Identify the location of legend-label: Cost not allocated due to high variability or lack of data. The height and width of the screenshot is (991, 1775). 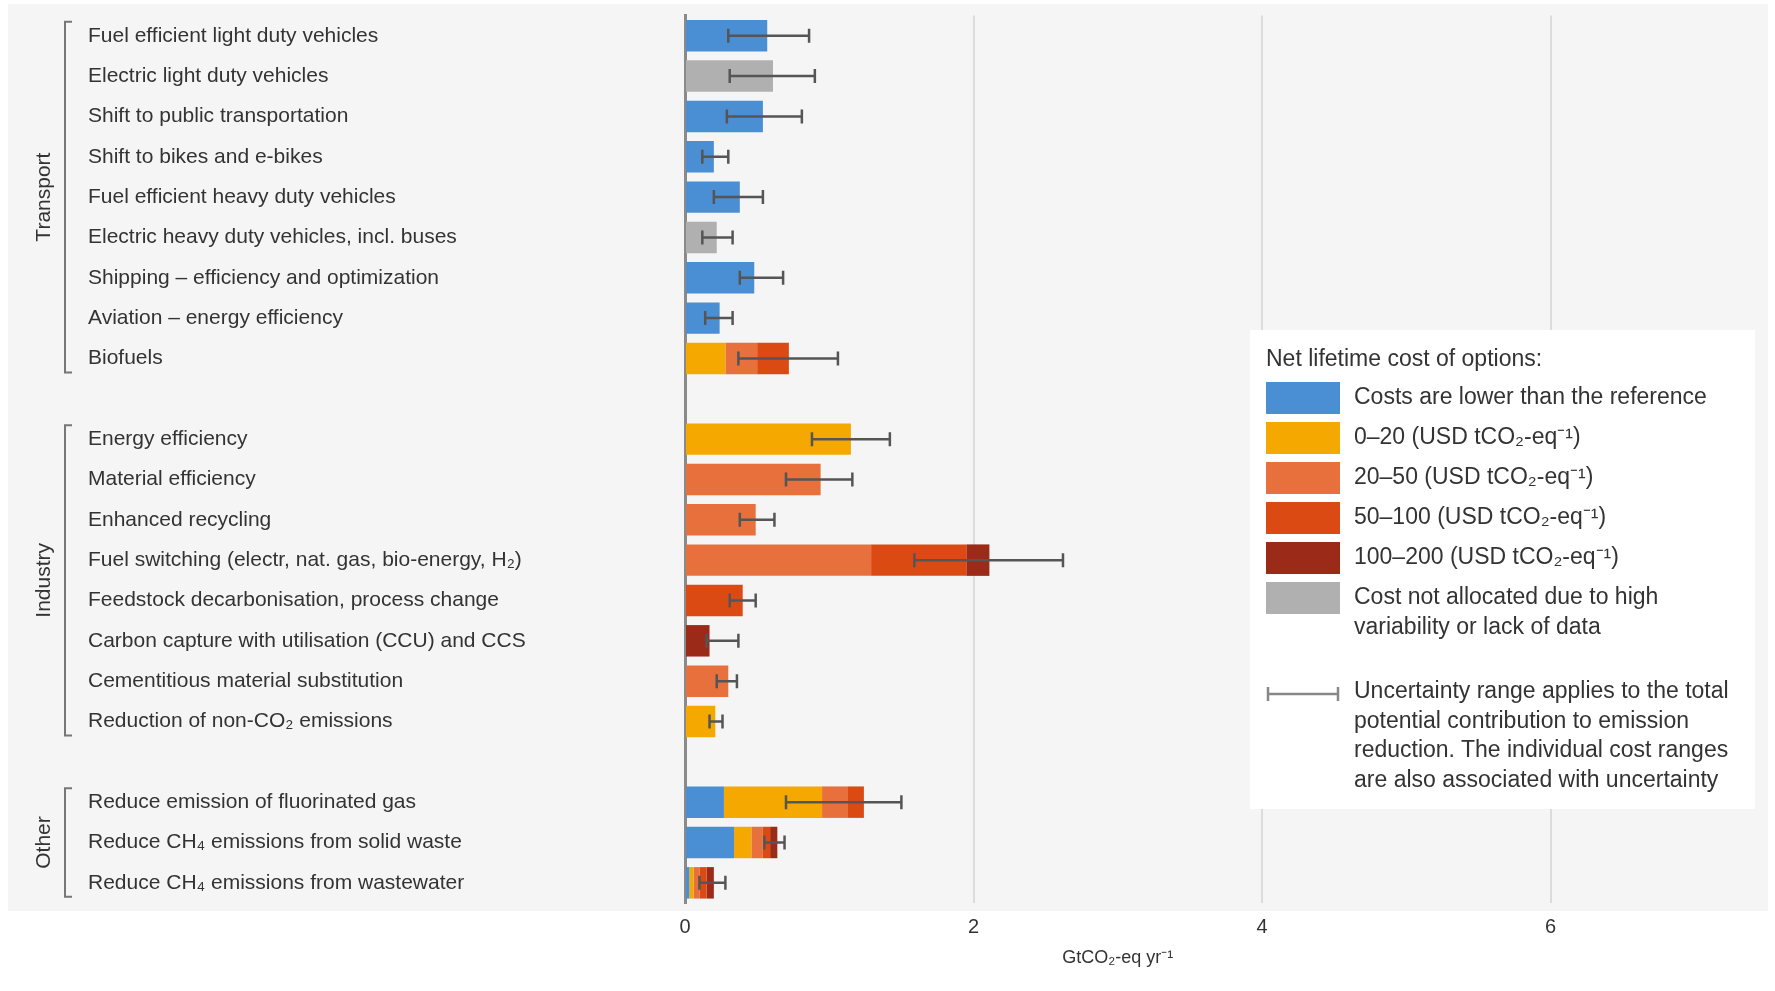
(1507, 611).